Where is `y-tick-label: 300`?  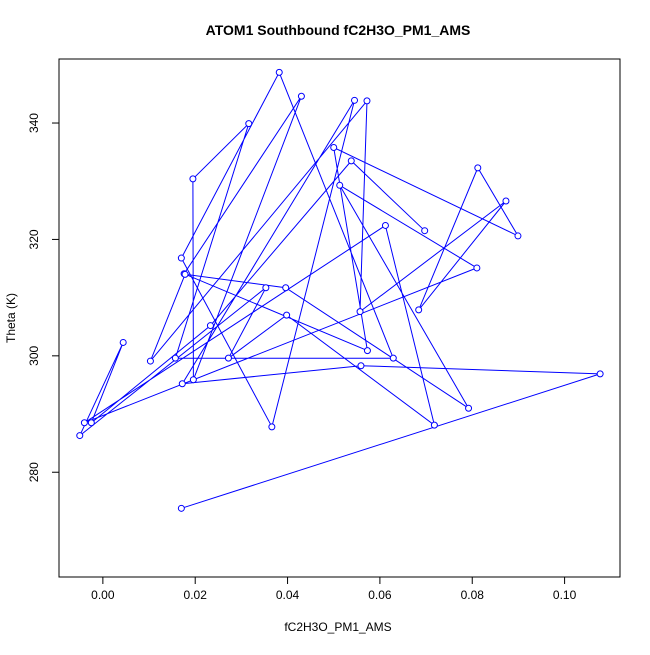
y-tick-label: 300 is located at coordinates (34, 355).